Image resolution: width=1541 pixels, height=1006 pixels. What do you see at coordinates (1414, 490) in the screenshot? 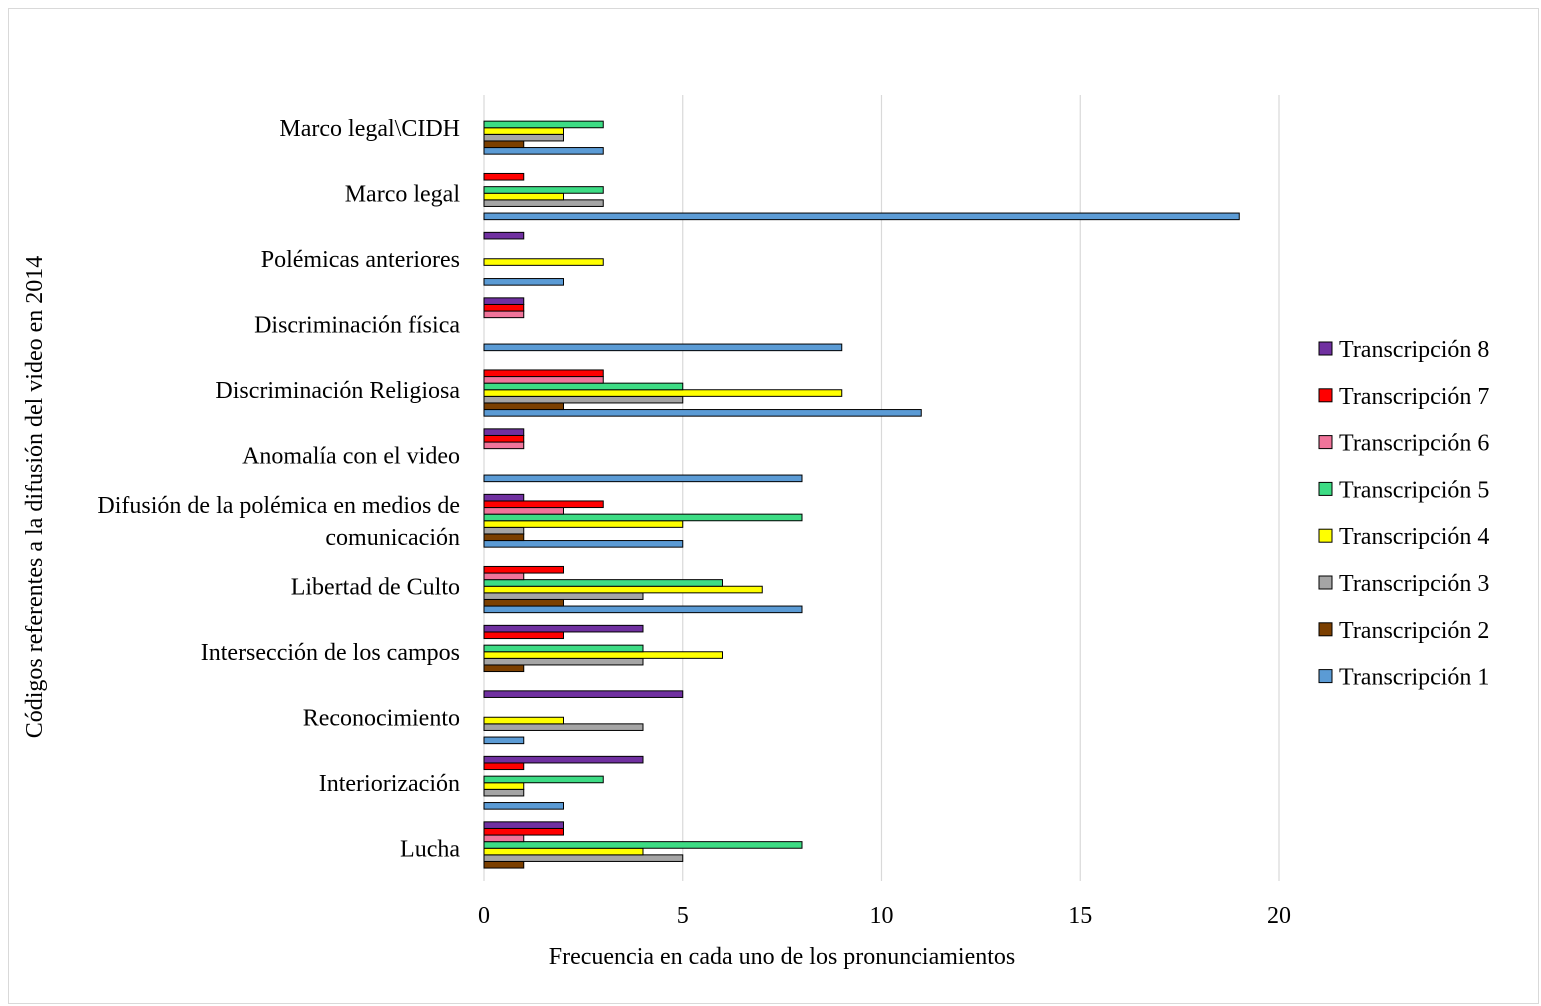
I see `legend-label: Transcripción 5` at bounding box center [1414, 490].